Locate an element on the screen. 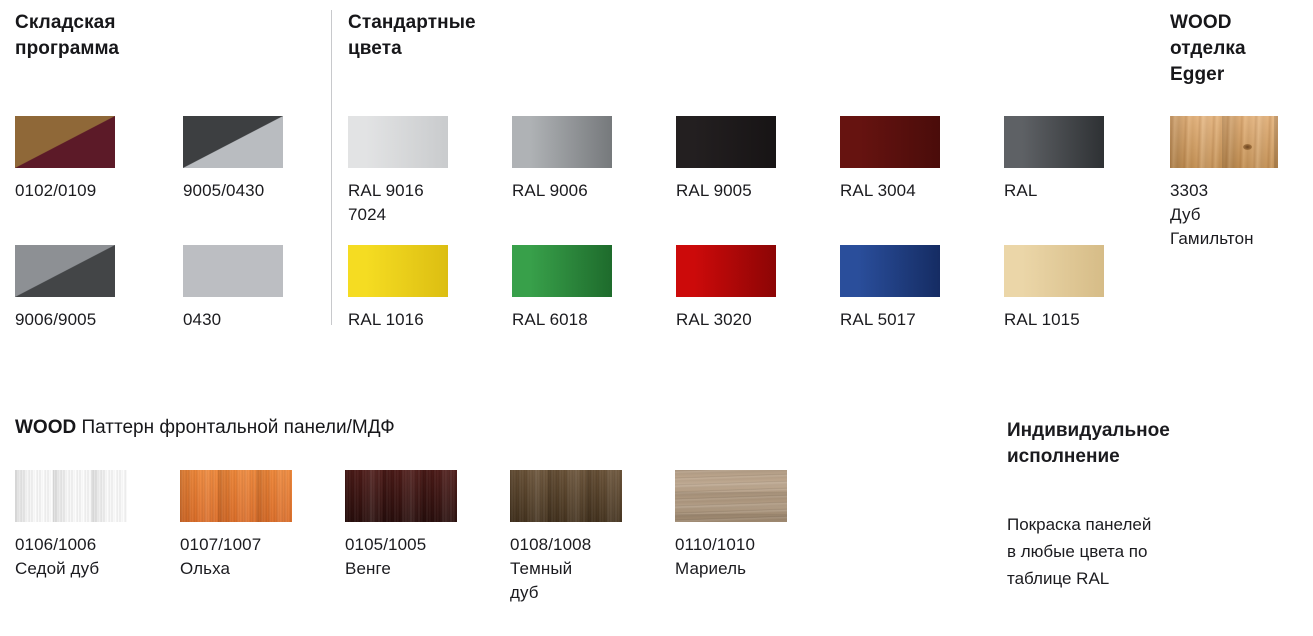 The width and height of the screenshot is (1313, 636). swatch-label: RAL 1015 is located at coordinates (1042, 319).